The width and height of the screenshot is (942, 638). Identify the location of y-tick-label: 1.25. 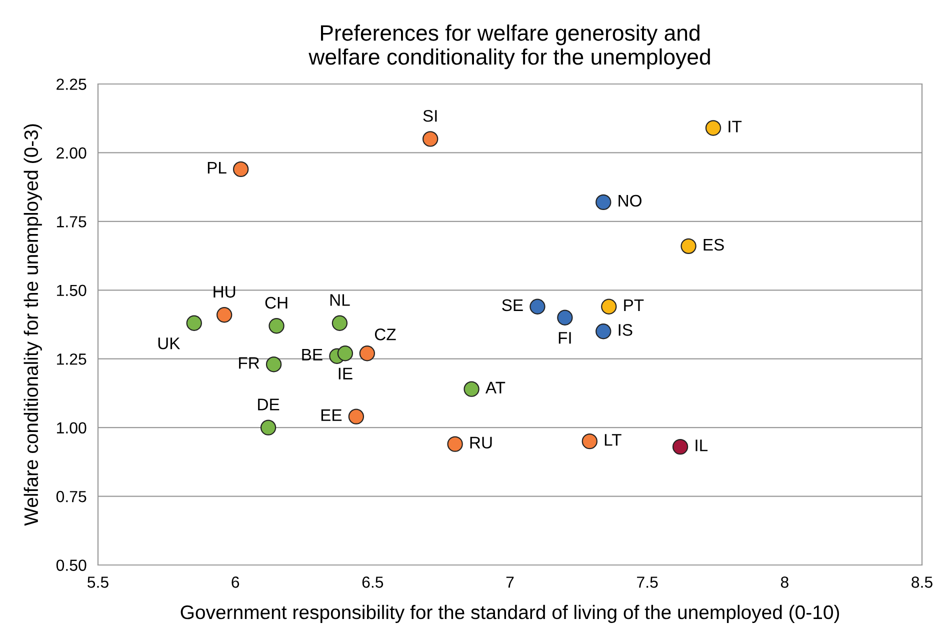
(71, 359).